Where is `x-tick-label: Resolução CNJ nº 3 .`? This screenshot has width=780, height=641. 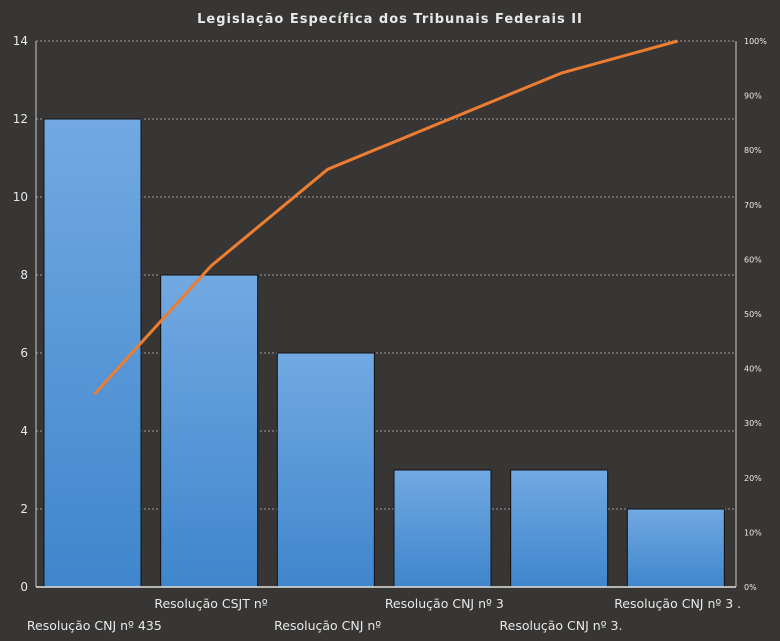 x-tick-label: Resolução CNJ nº 3 . is located at coordinates (677, 603).